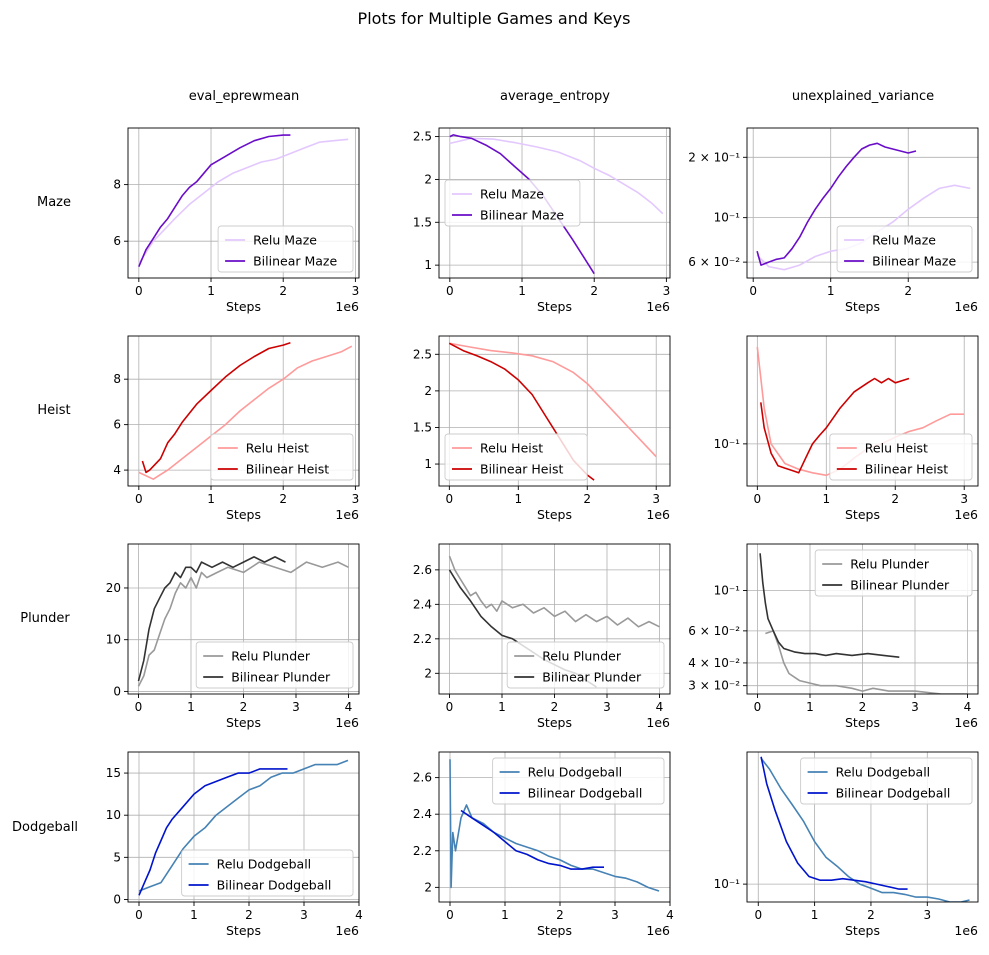 This screenshot has height=955, width=989. I want to click on series-line-relu-heist, so click(553, 400).